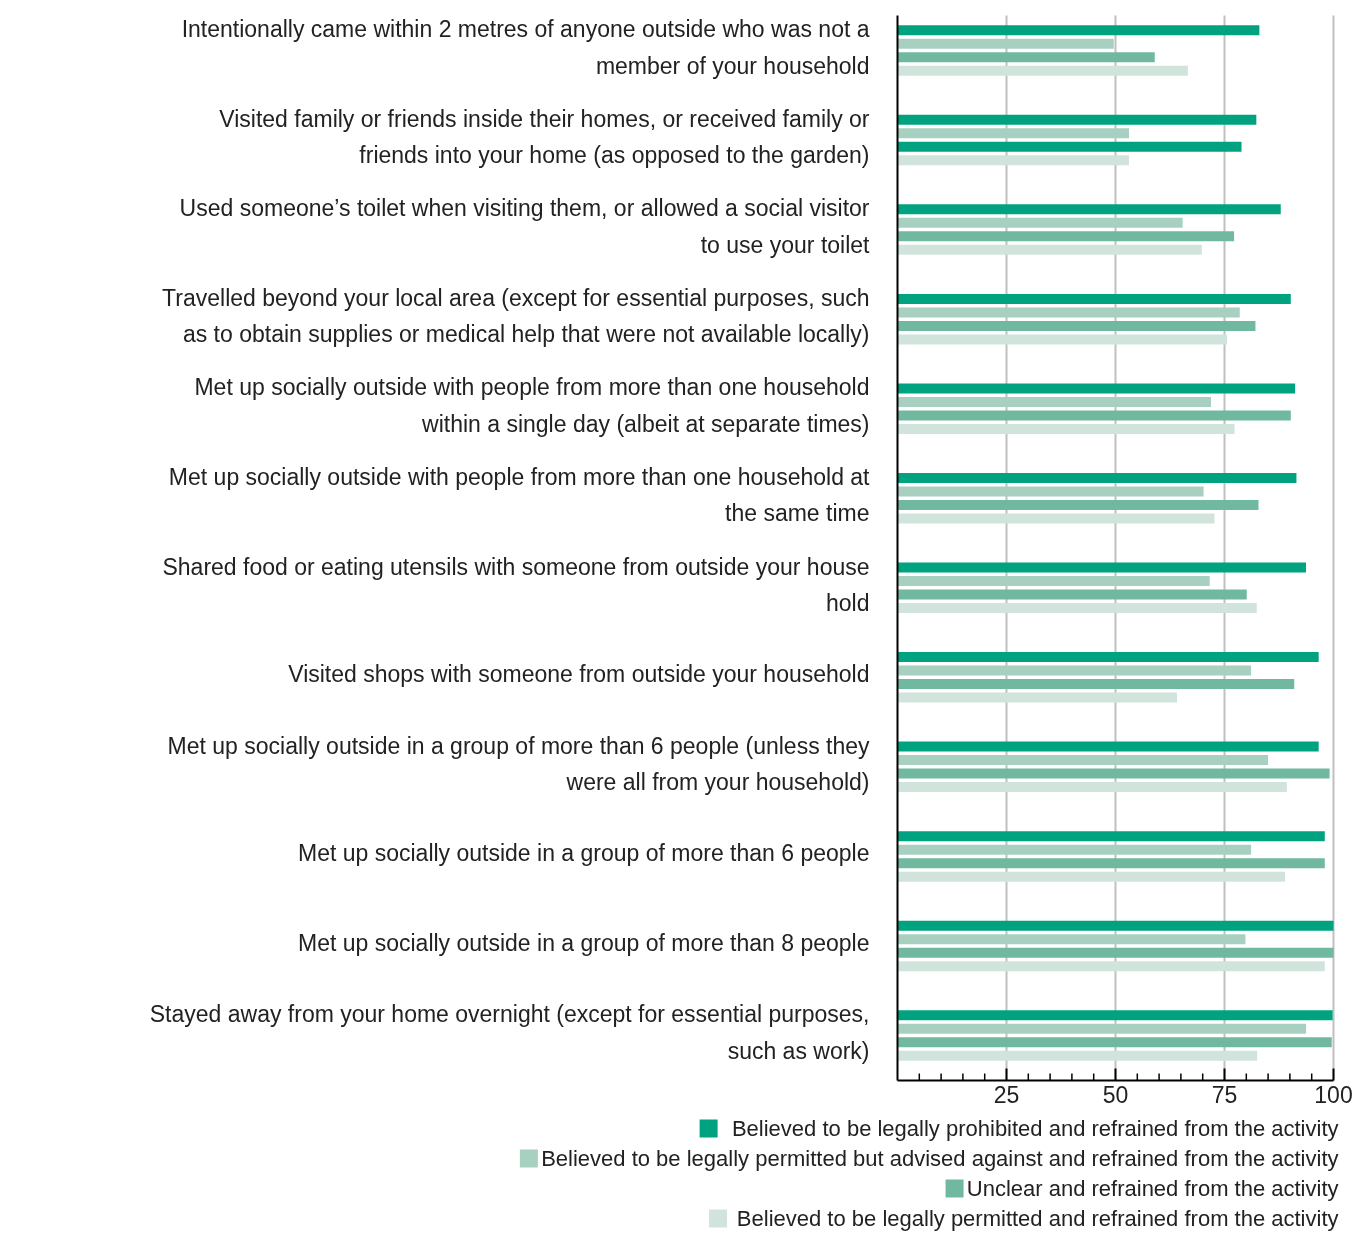 The height and width of the screenshot is (1244, 1369). I want to click on y-tick-label: Visited family or friends inside their homes, or received family or friends into your home (as opposed to the garden), so click(544, 137).